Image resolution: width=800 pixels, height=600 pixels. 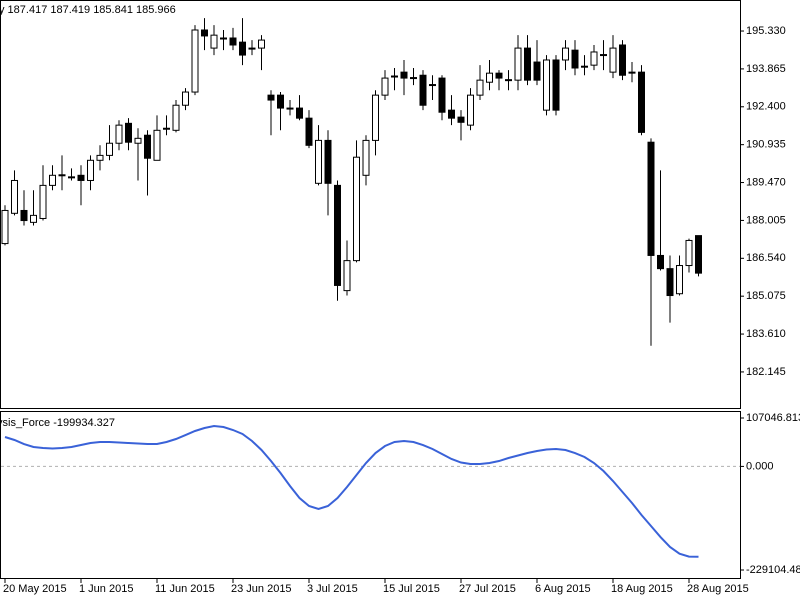 What do you see at coordinates (718, 589) in the screenshot?
I see `x-tick-label: 28 Aug 2015` at bounding box center [718, 589].